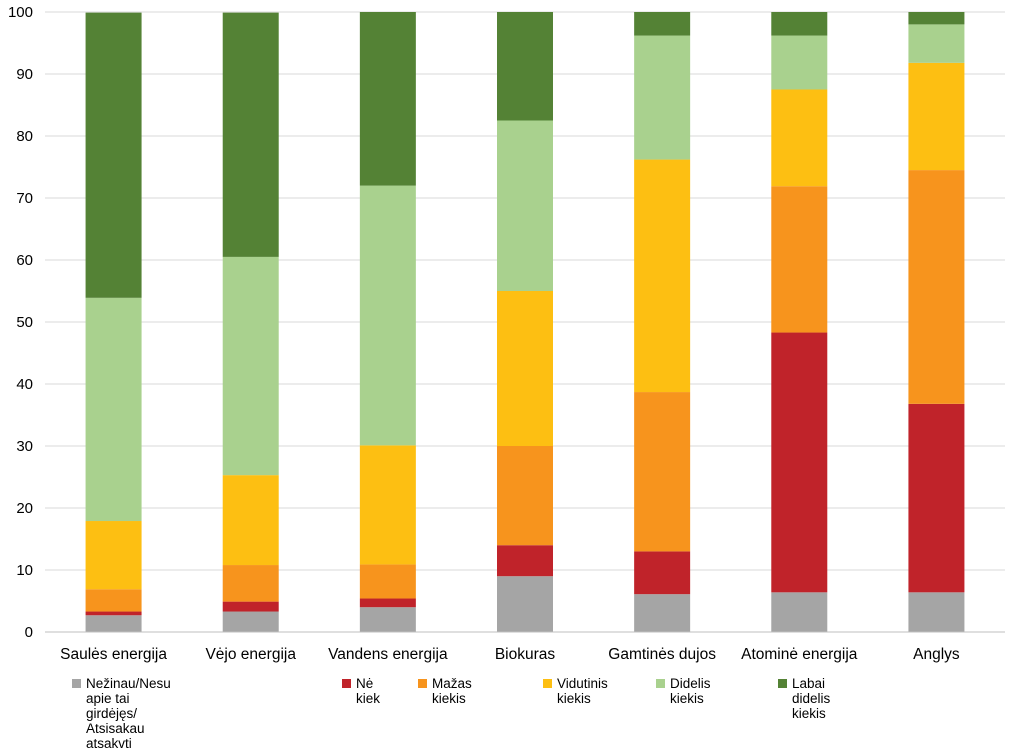 The image size is (1014, 751). Describe the element at coordinates (250, 654) in the screenshot. I see `x-category-label: Vėjo energija` at that location.